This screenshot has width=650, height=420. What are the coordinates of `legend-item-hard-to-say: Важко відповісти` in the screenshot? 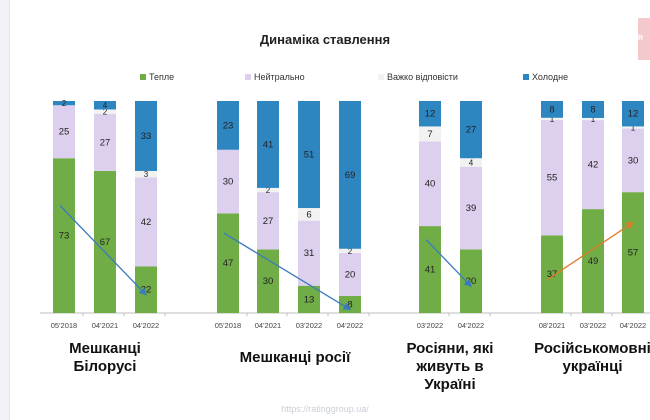 It's located at (418, 77).